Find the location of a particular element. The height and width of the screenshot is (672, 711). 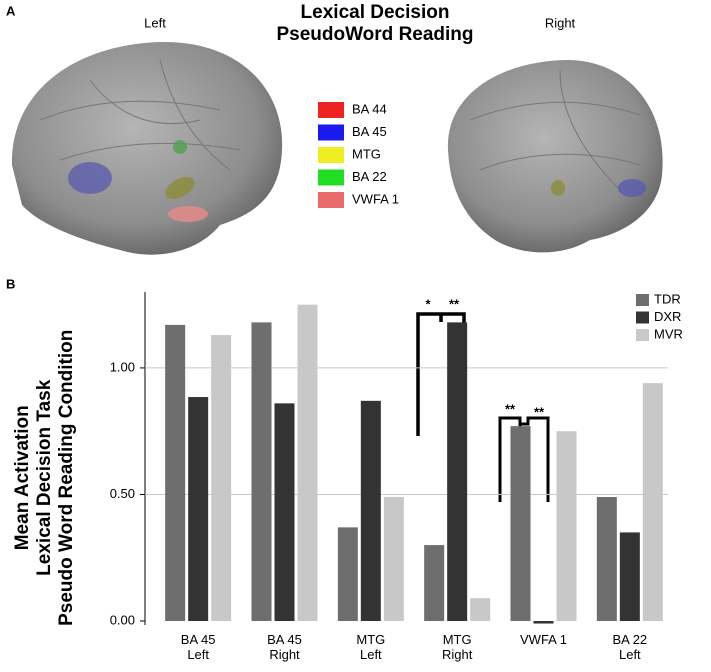

panel-label: A is located at coordinates (11, 10).